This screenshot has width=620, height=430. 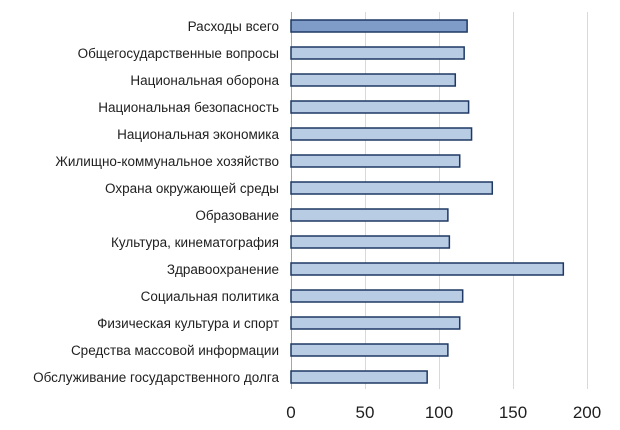 What do you see at coordinates (237, 215) in the screenshot?
I see `category-label: Образование` at bounding box center [237, 215].